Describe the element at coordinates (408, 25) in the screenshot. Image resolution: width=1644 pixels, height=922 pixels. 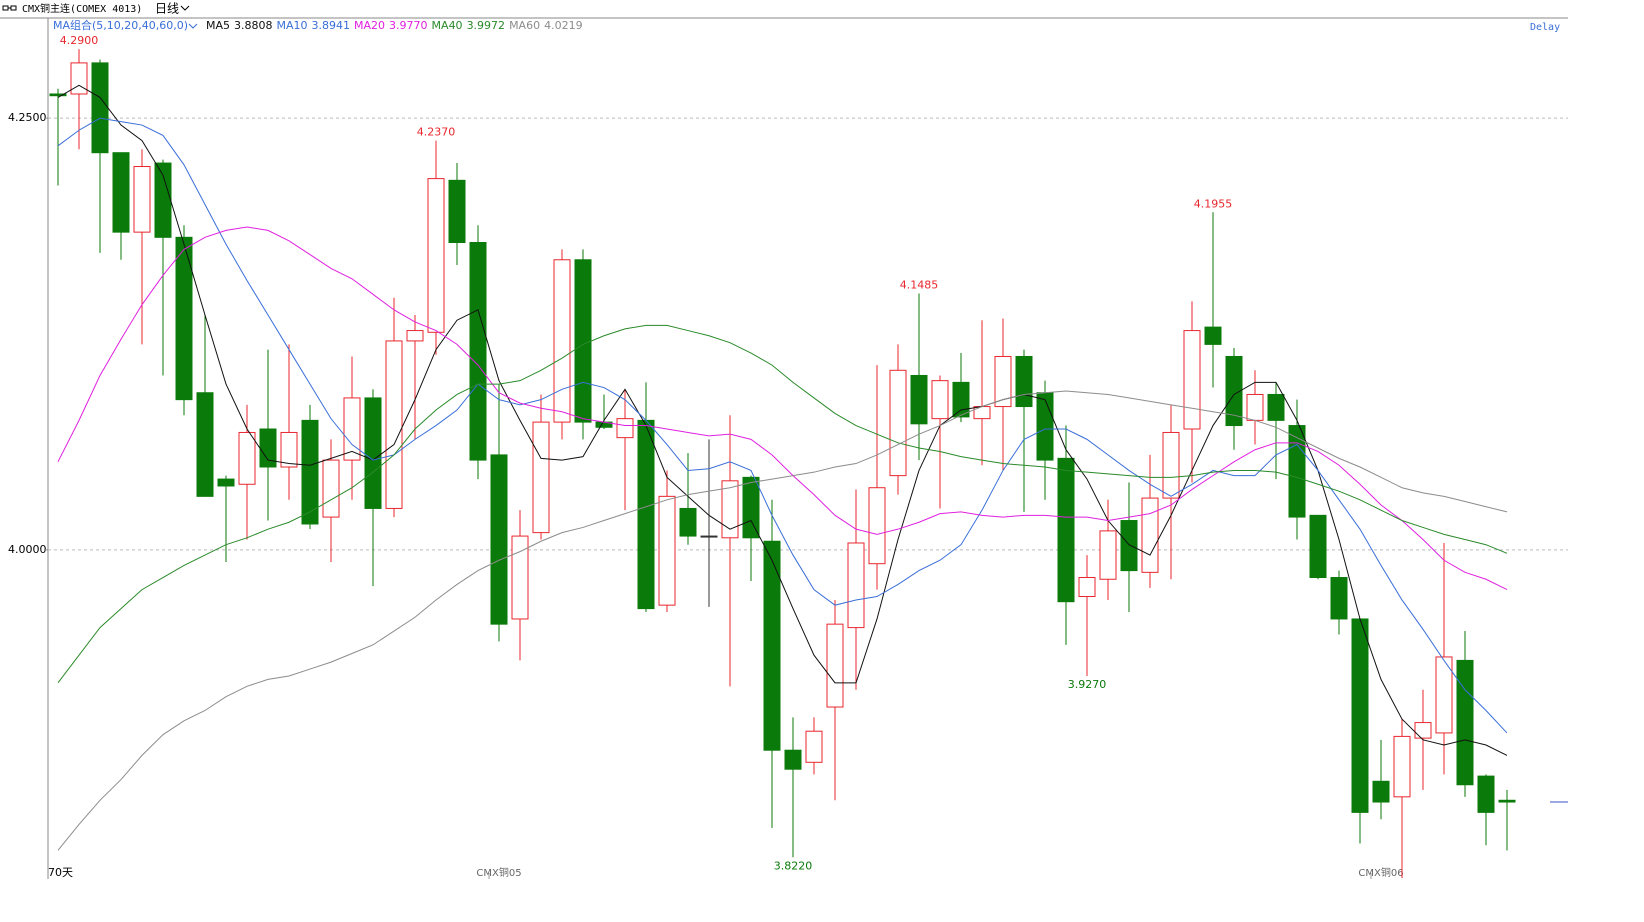
I see `legend-value: 3.9770` at that location.